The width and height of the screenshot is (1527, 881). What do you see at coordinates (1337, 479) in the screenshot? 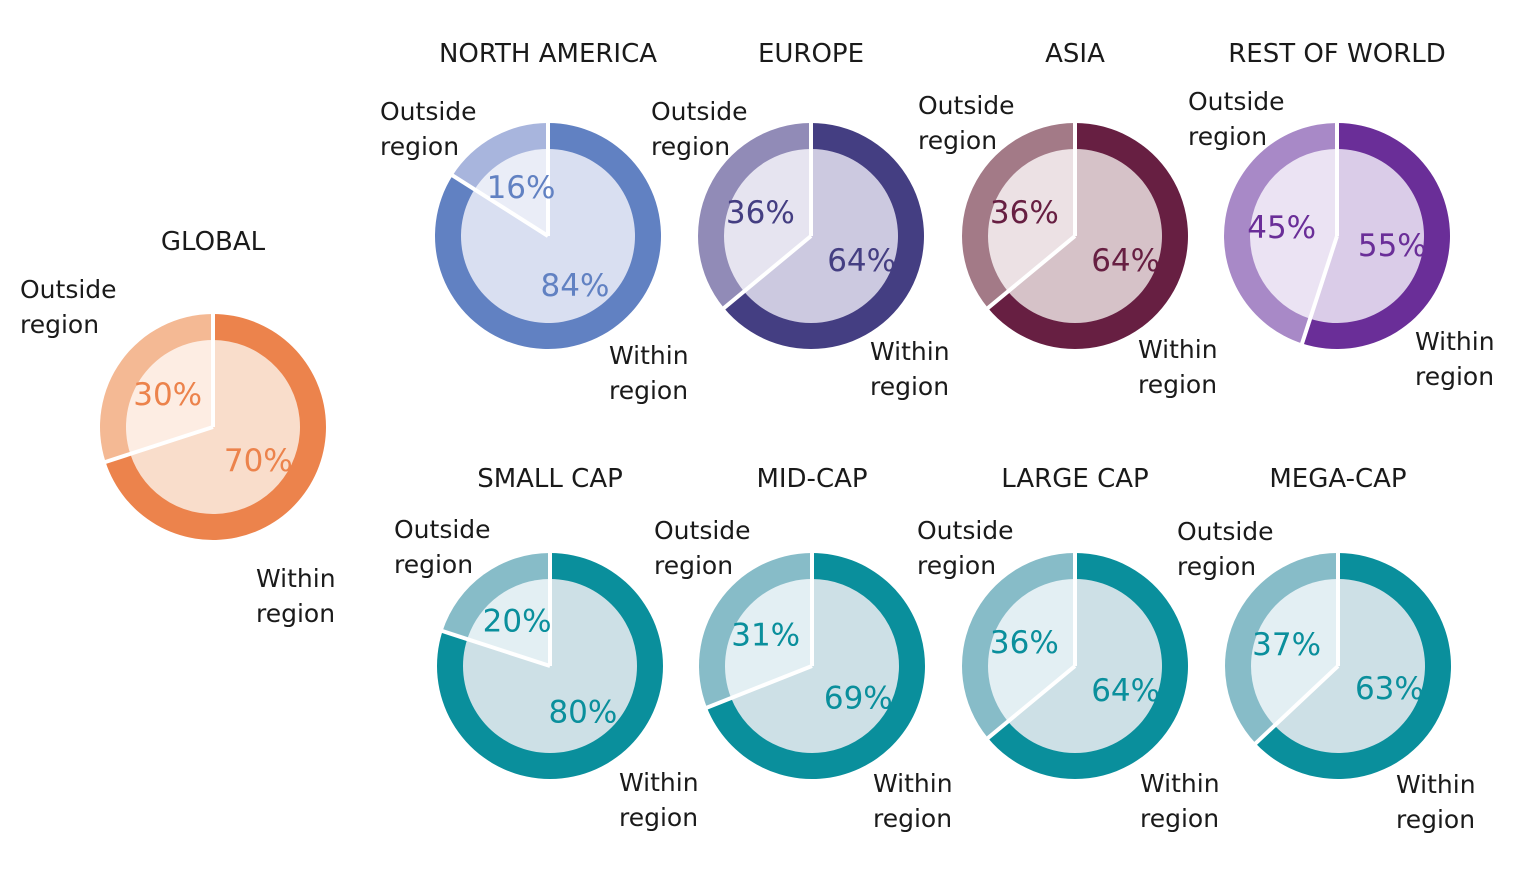
I see `chart-title: MEGA-CAP` at bounding box center [1337, 479].